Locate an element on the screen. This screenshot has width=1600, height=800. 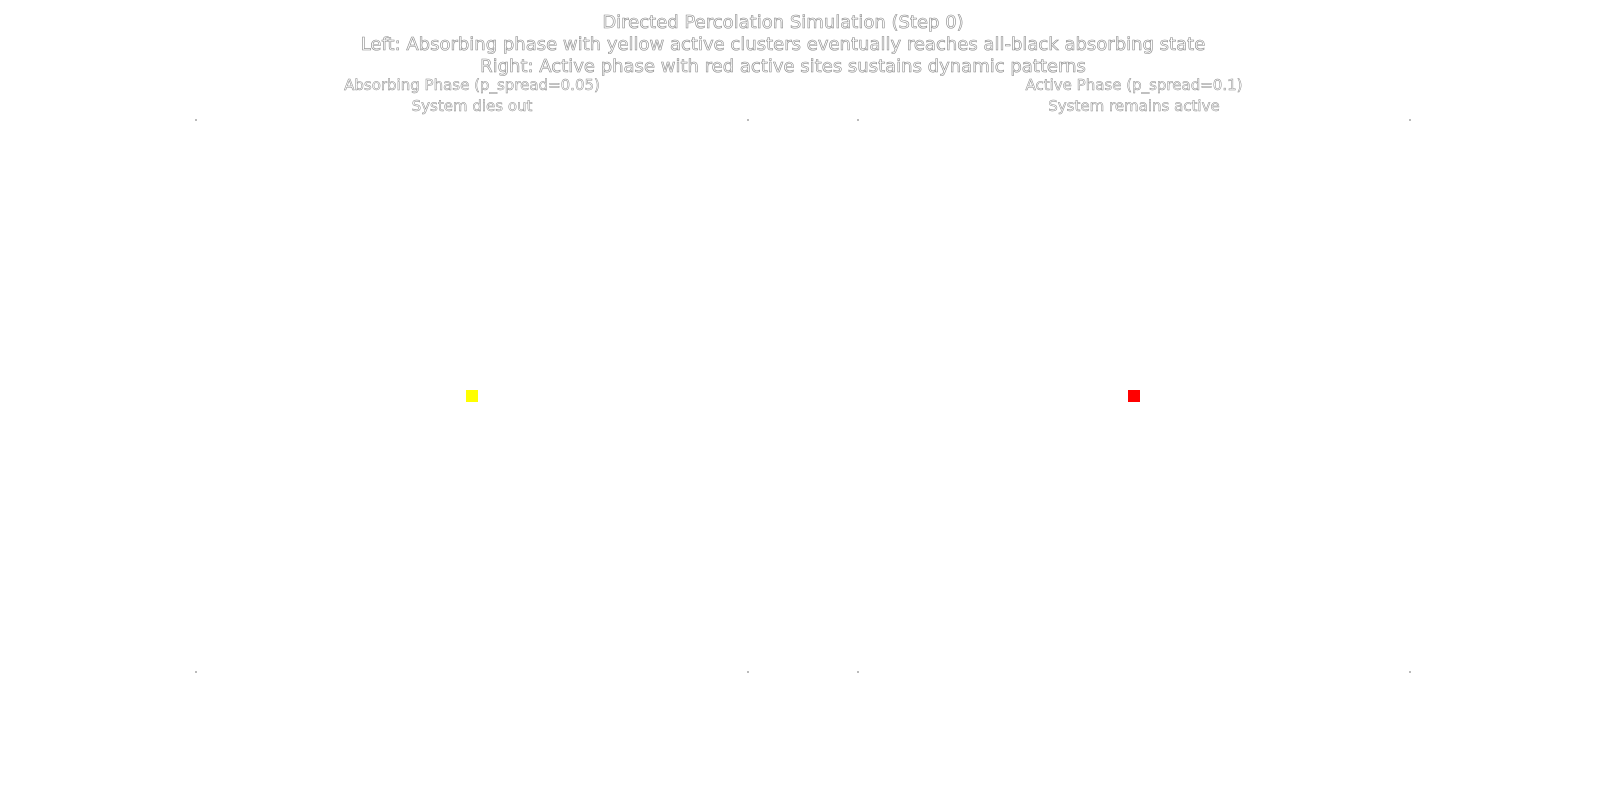
figure-title-line-1: Directed Percolation Simulation (Step 0) is located at coordinates (783, 23).